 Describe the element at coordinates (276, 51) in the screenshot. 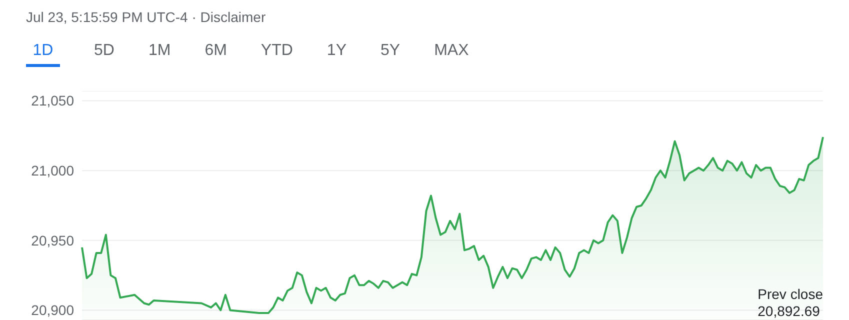

I see `text: YTD` at that location.